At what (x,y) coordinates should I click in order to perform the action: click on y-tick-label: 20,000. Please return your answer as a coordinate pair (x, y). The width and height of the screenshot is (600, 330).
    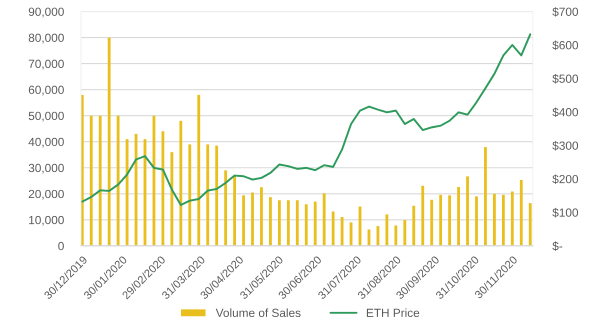
    Looking at the image, I should click on (46, 195).